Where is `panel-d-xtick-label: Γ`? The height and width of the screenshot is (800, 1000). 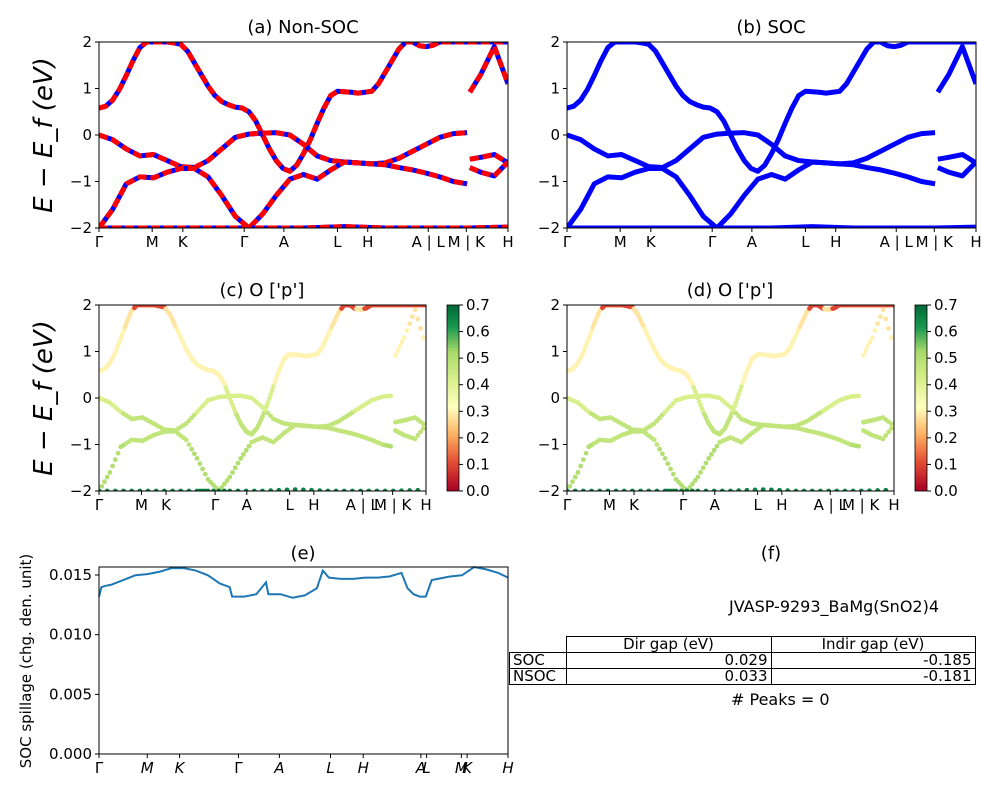 panel-d-xtick-label: Γ is located at coordinates (683, 505).